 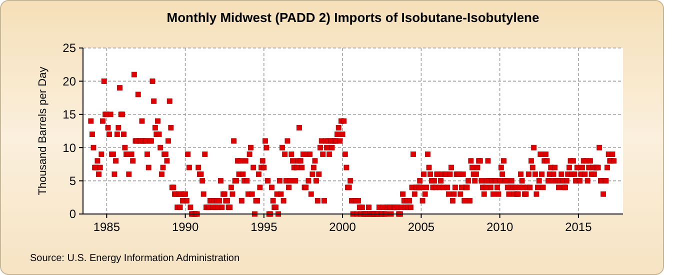 What do you see at coordinates (578, 227) in the screenshot?
I see `x-tick-label: 2015` at bounding box center [578, 227].